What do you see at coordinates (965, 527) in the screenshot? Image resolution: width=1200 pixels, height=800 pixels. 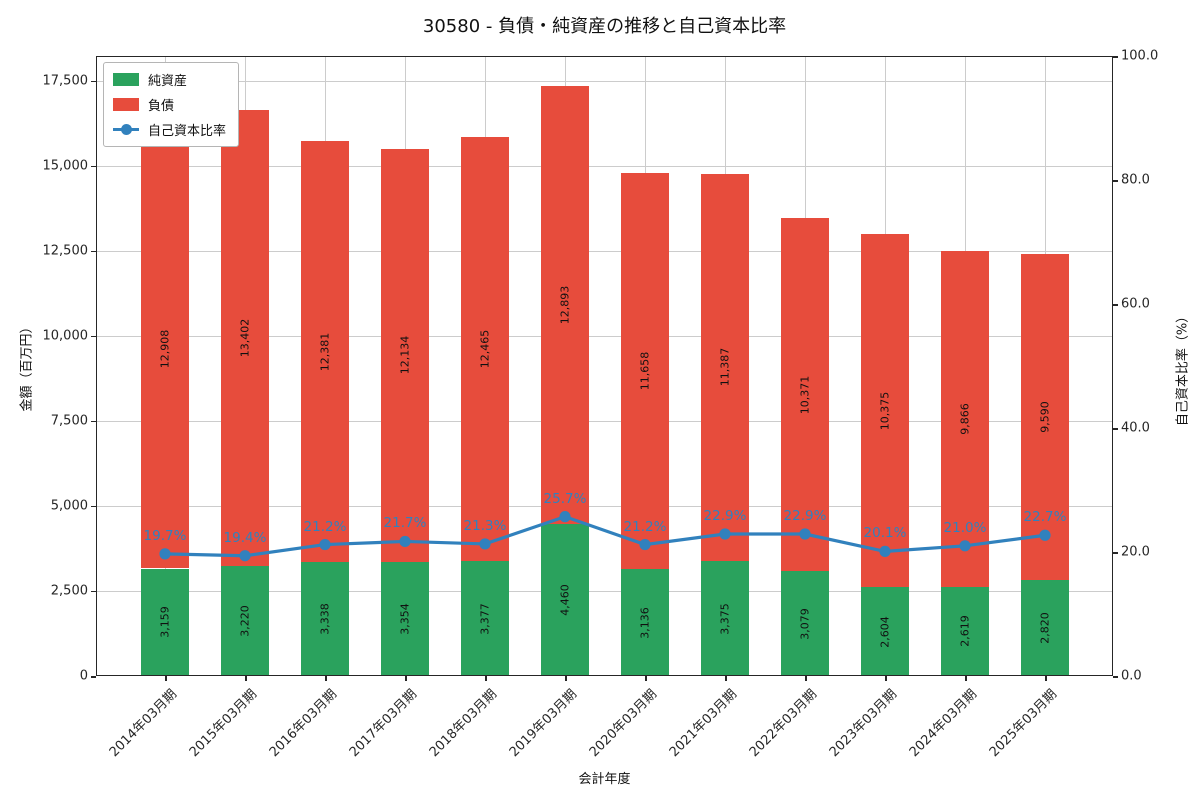 I see `equity-ratio-value-label: 21.0%` at bounding box center [965, 527].